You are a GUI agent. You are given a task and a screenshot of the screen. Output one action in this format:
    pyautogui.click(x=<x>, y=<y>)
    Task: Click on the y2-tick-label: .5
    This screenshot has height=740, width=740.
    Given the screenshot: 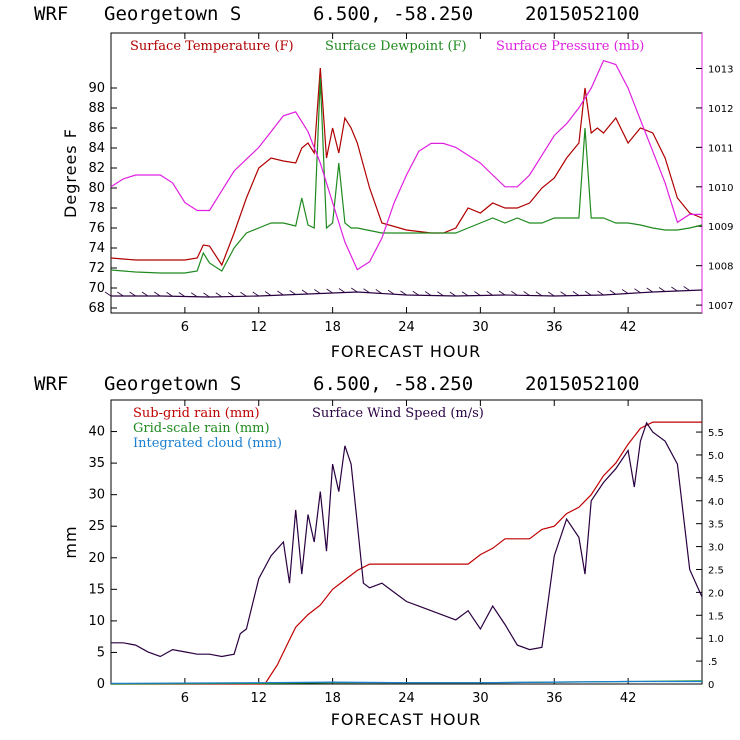 What is the action you would take?
    pyautogui.click(x=713, y=662)
    